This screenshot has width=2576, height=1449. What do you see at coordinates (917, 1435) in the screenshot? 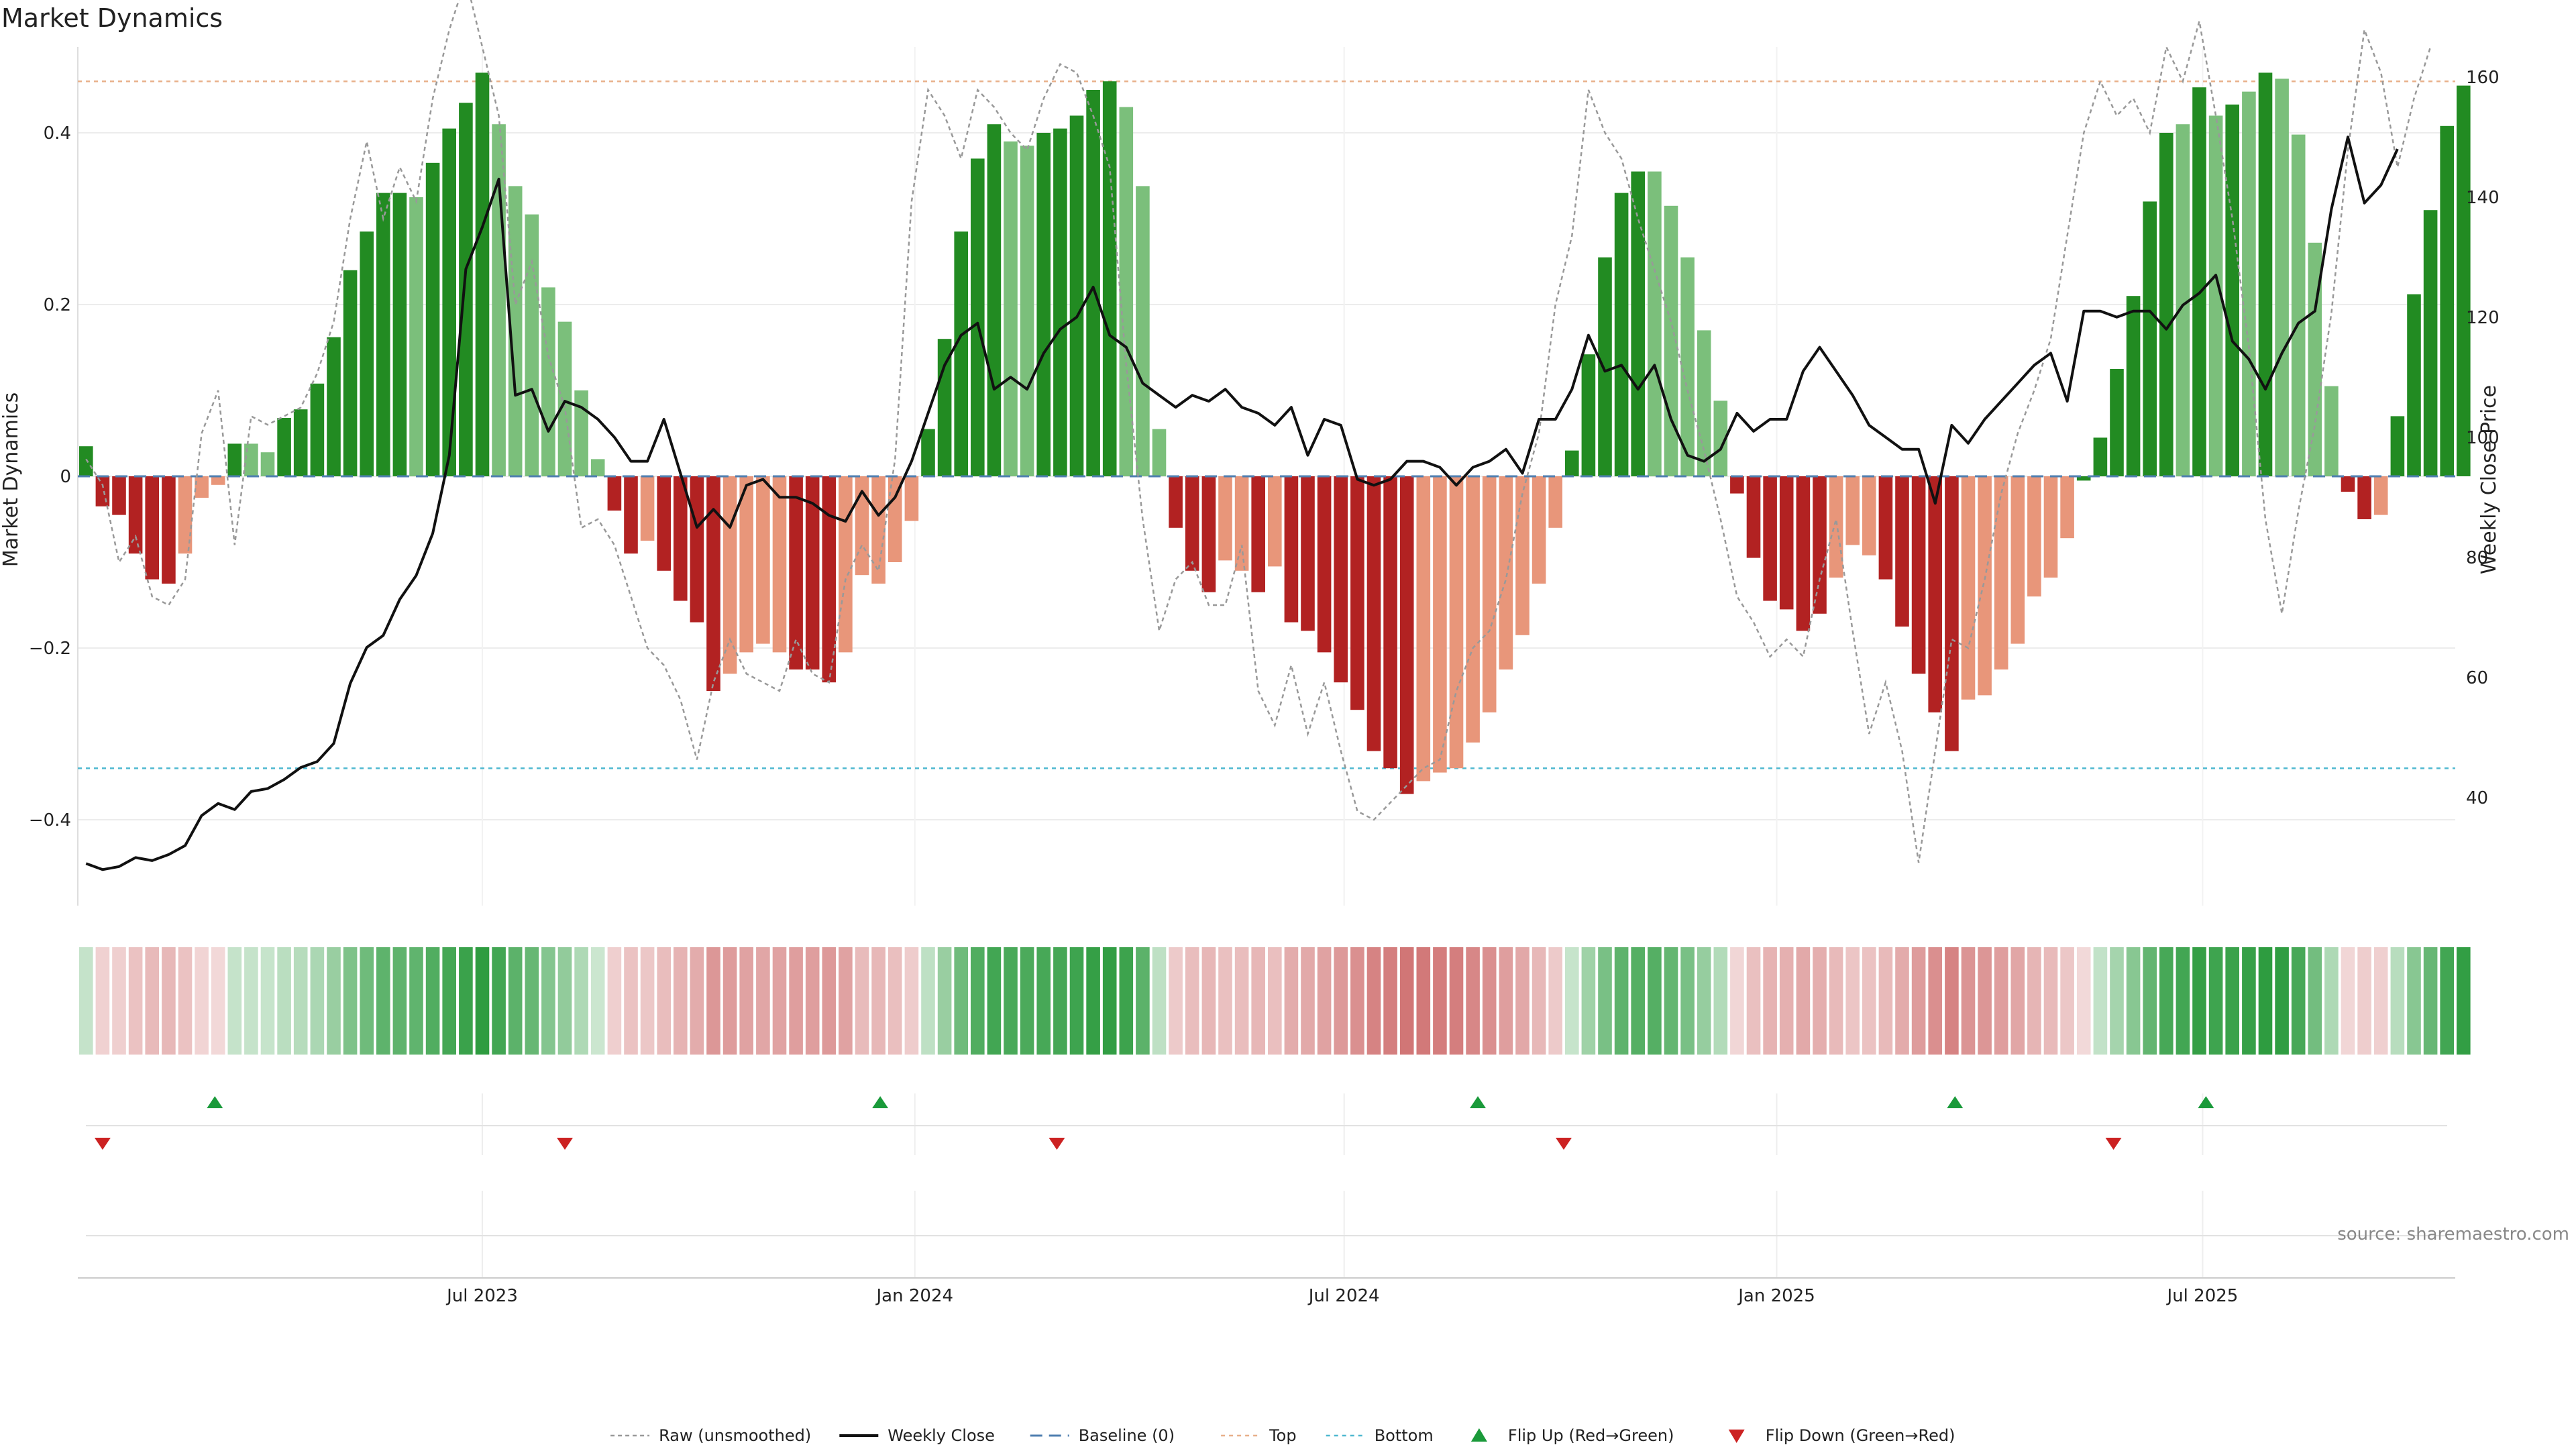
I see `legend-item-close: Weekly Close` at bounding box center [917, 1435].